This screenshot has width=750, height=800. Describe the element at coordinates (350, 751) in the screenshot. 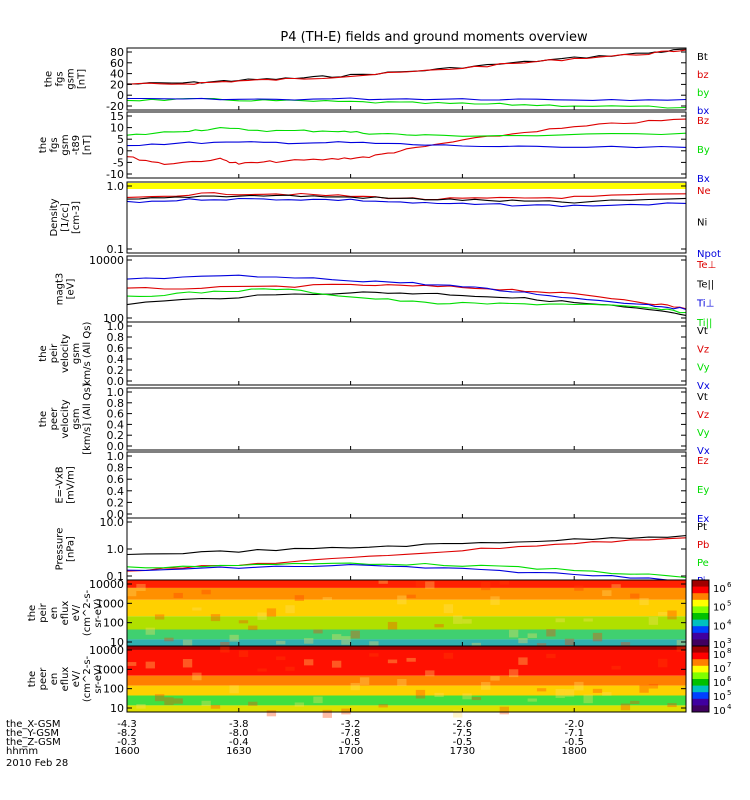

I see `x-axis-row-value: 1700` at that location.